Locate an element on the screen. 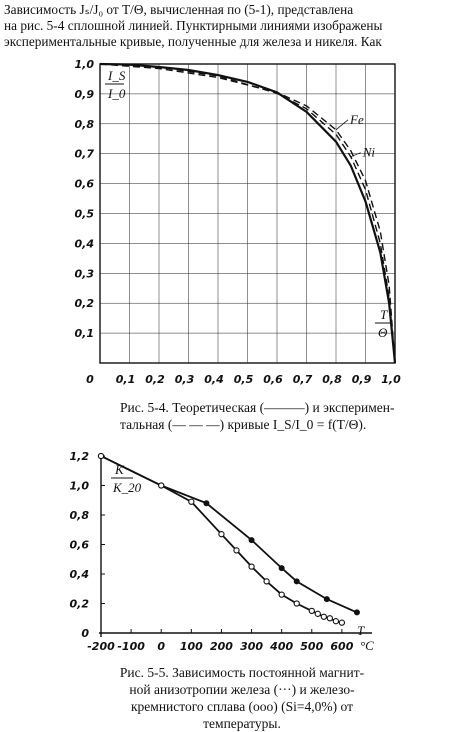 The height and width of the screenshot is (732, 474). series-label: Fe is located at coordinates (356, 119).